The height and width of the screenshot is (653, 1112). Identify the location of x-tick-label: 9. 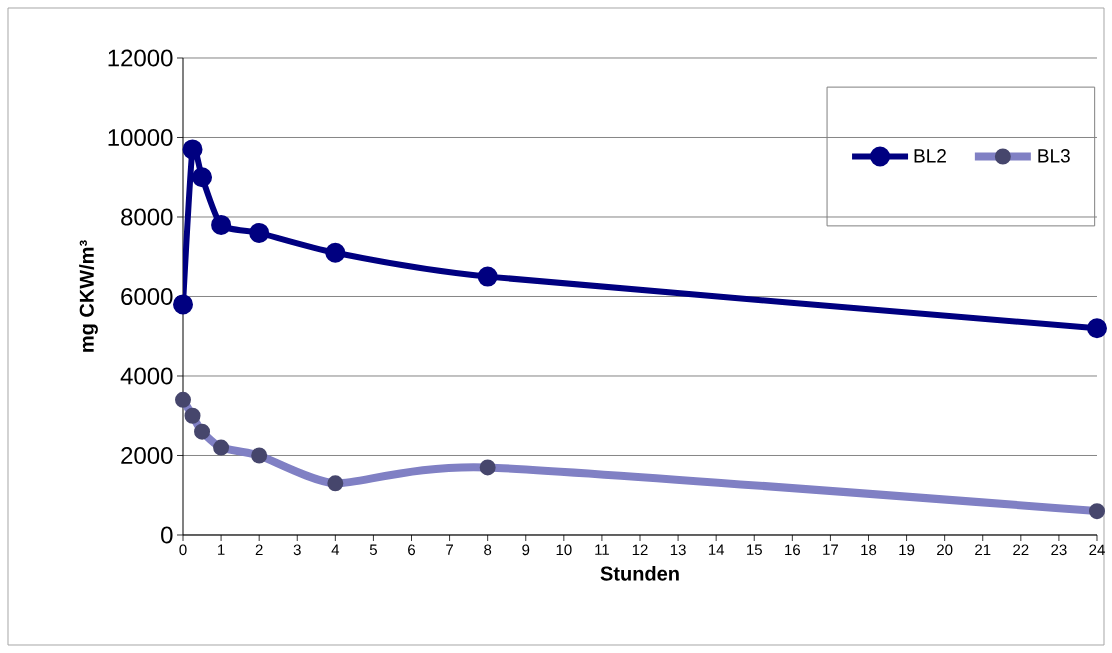
(526, 550).